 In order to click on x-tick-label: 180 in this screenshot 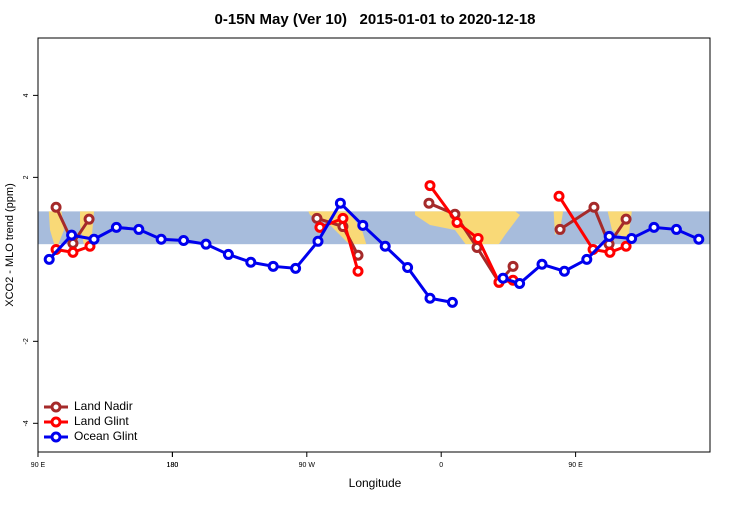, I will do `click(173, 465)`.